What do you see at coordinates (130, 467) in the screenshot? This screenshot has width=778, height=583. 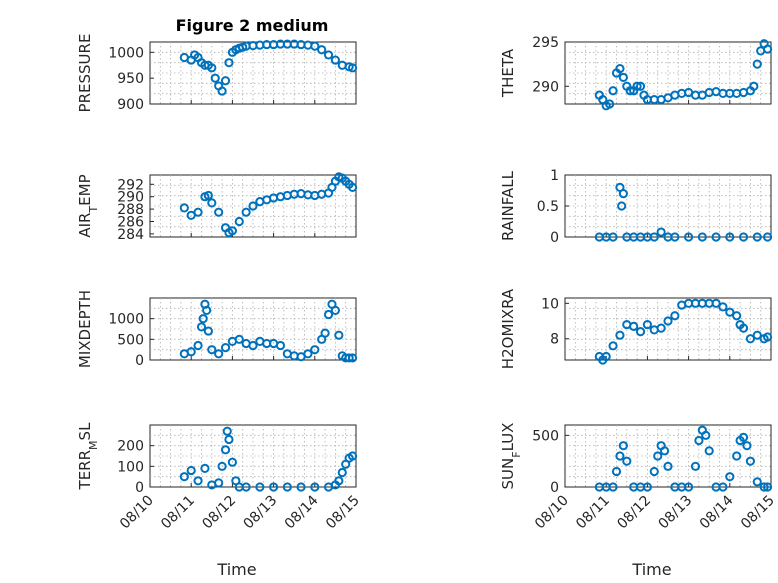 I see `y-tick-label: 100` at bounding box center [130, 467].